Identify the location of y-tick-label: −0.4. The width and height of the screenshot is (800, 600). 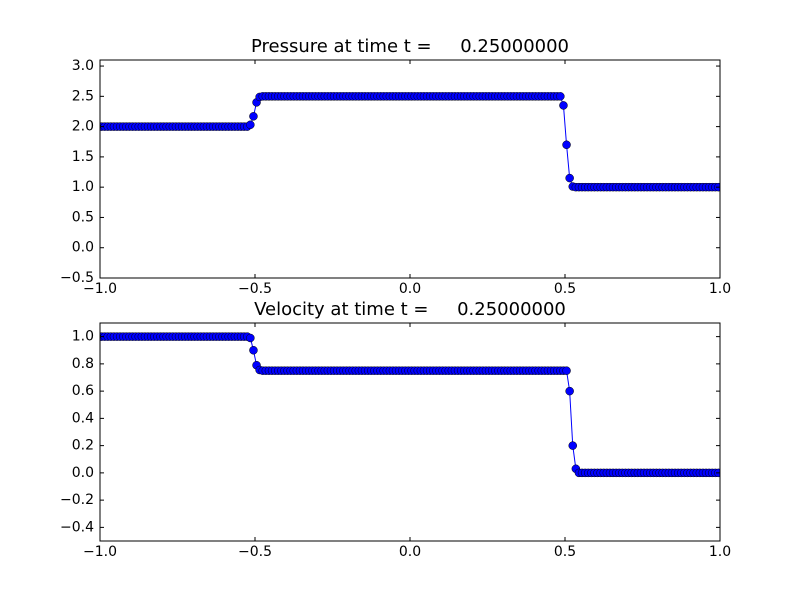
(77, 527).